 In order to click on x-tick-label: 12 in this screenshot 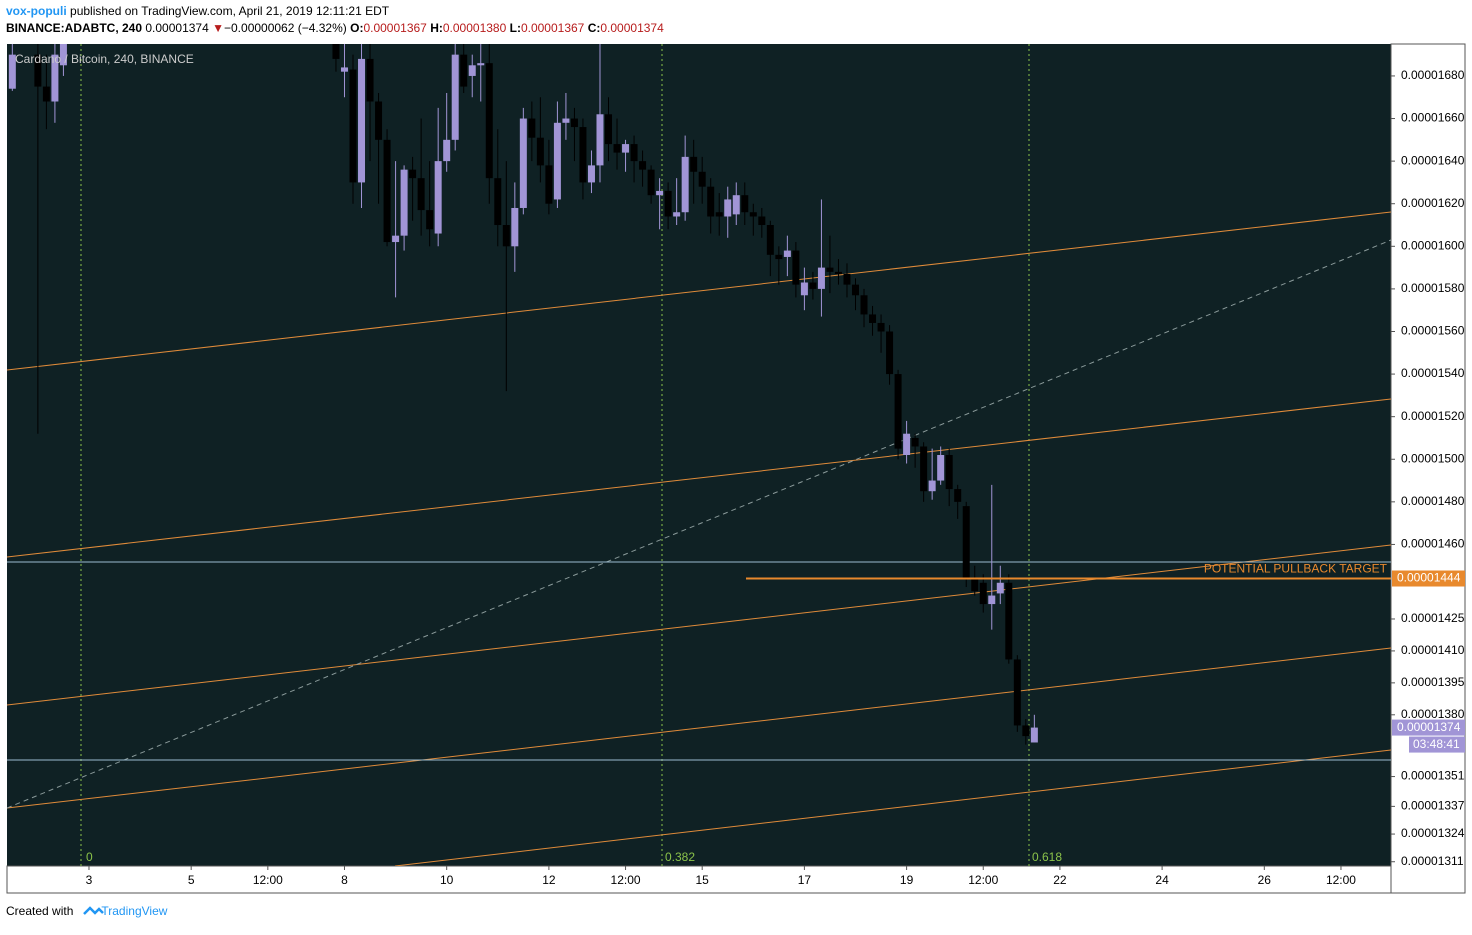, I will do `click(549, 880)`.